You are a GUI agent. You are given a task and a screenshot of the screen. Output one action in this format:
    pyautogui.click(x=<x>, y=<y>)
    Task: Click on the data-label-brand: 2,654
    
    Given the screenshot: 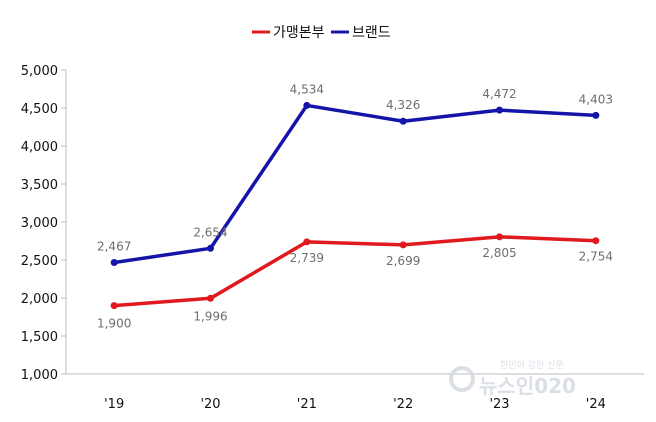 What is the action you would take?
    pyautogui.click(x=210, y=232)
    